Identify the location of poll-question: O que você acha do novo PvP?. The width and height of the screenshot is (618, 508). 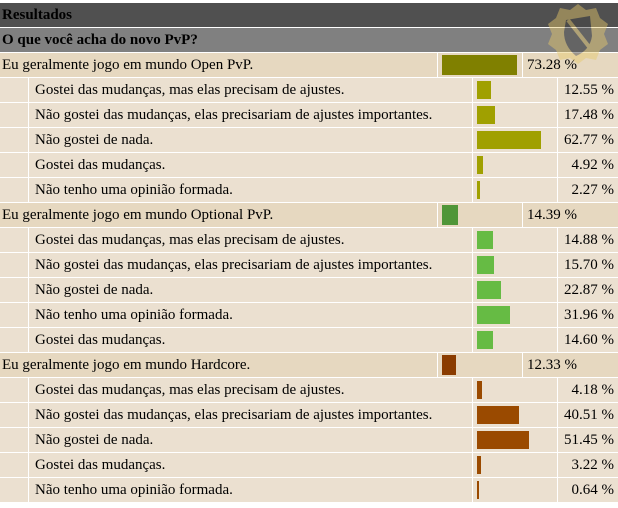
(309, 40).